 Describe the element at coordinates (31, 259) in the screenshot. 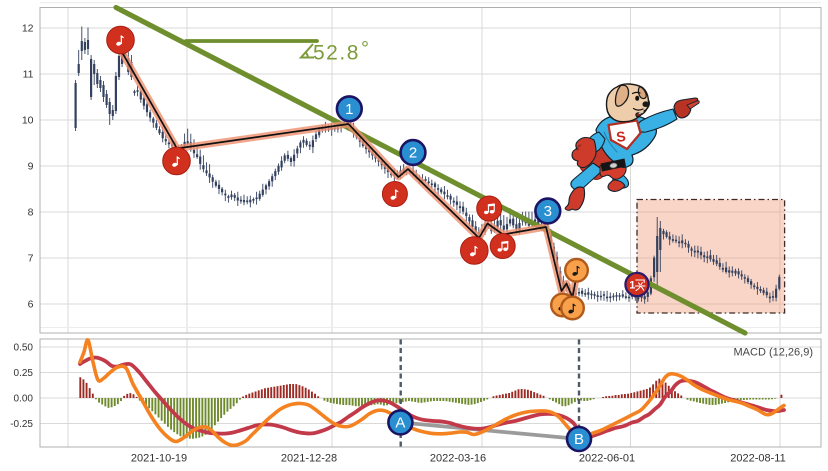

I see `svg-text: 7` at that location.